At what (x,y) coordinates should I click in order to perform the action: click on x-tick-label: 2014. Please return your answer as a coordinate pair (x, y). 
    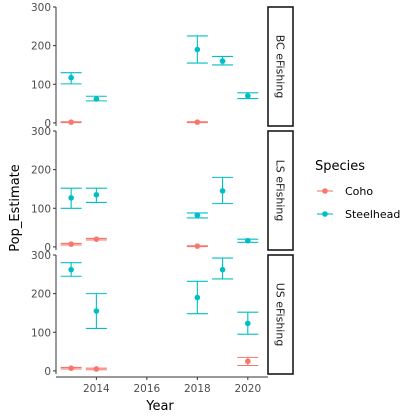
    Looking at the image, I should click on (96, 389).